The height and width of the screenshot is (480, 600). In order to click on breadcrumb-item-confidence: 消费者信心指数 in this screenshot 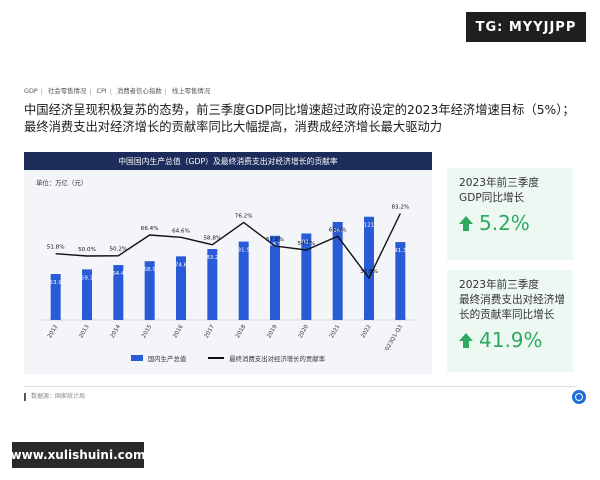, I will do `click(139, 91)`.